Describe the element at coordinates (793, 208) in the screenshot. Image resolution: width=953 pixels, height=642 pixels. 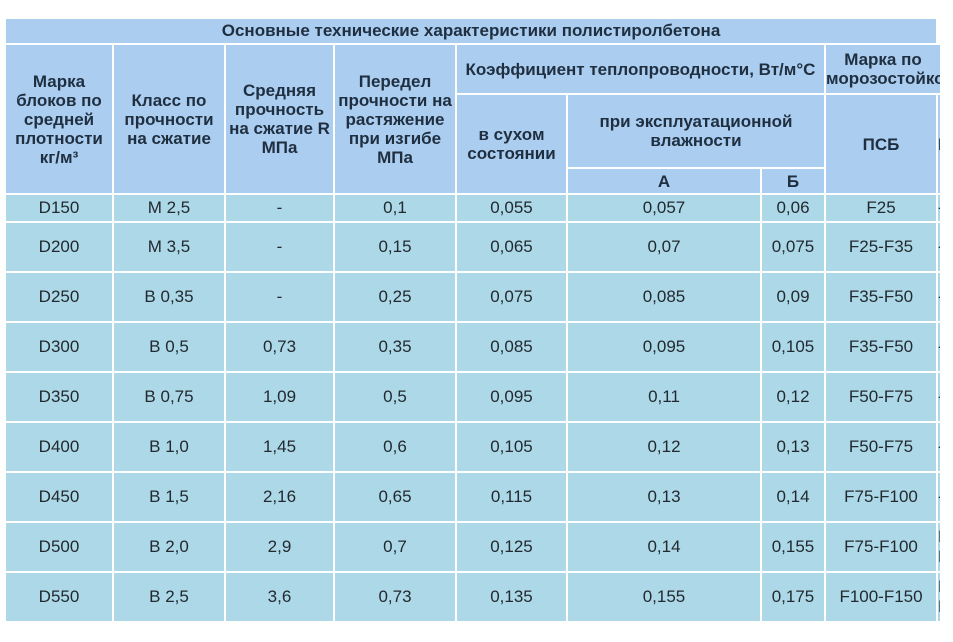
I see `cell-b: 0,06` at that location.